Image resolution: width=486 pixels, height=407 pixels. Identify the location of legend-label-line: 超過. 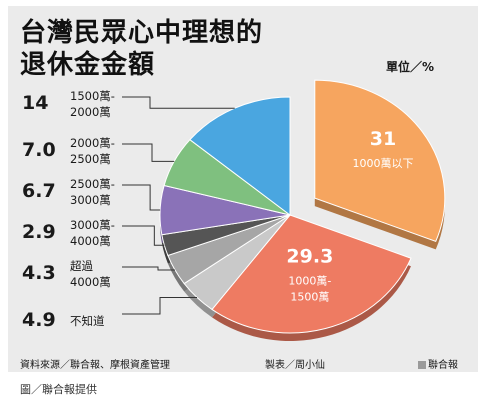
(81, 266).